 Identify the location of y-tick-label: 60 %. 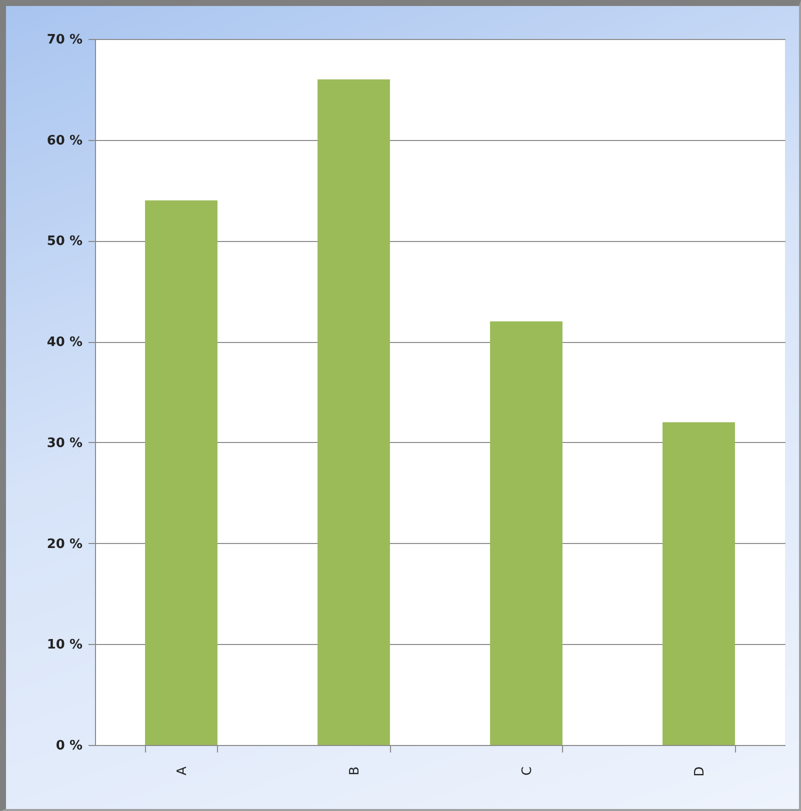
(64, 140).